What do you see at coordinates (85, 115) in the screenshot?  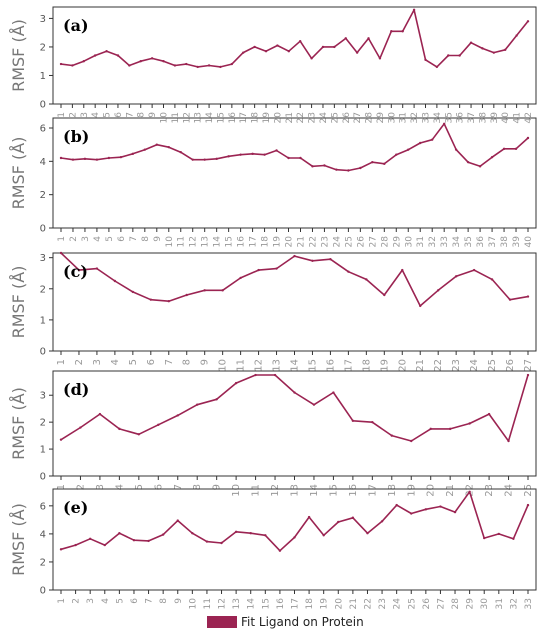 I see `x-tick-label: 3` at bounding box center [85, 115].